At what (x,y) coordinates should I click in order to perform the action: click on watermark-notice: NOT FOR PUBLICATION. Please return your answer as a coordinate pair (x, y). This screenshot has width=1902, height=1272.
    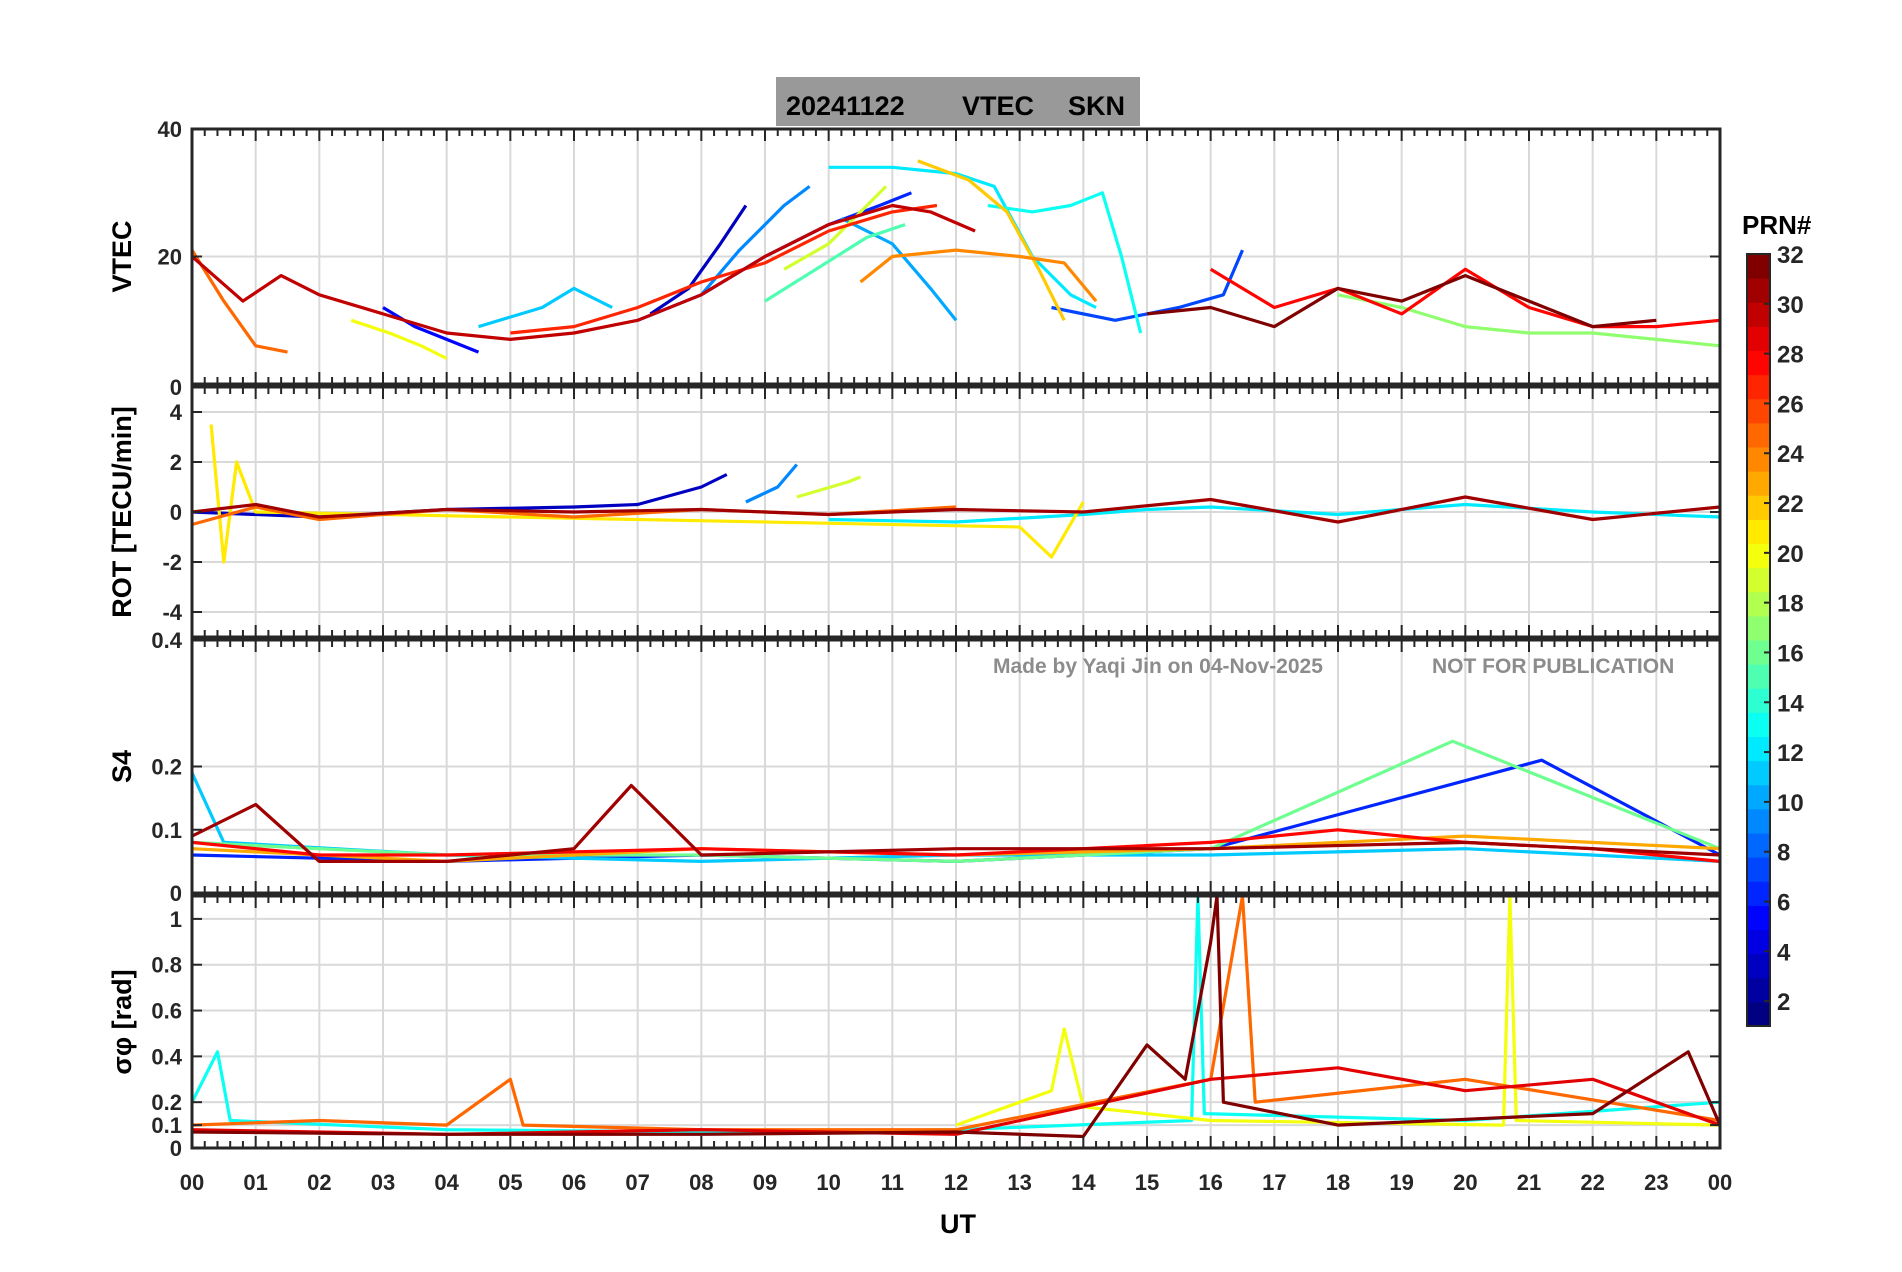
    Looking at the image, I should click on (1553, 666).